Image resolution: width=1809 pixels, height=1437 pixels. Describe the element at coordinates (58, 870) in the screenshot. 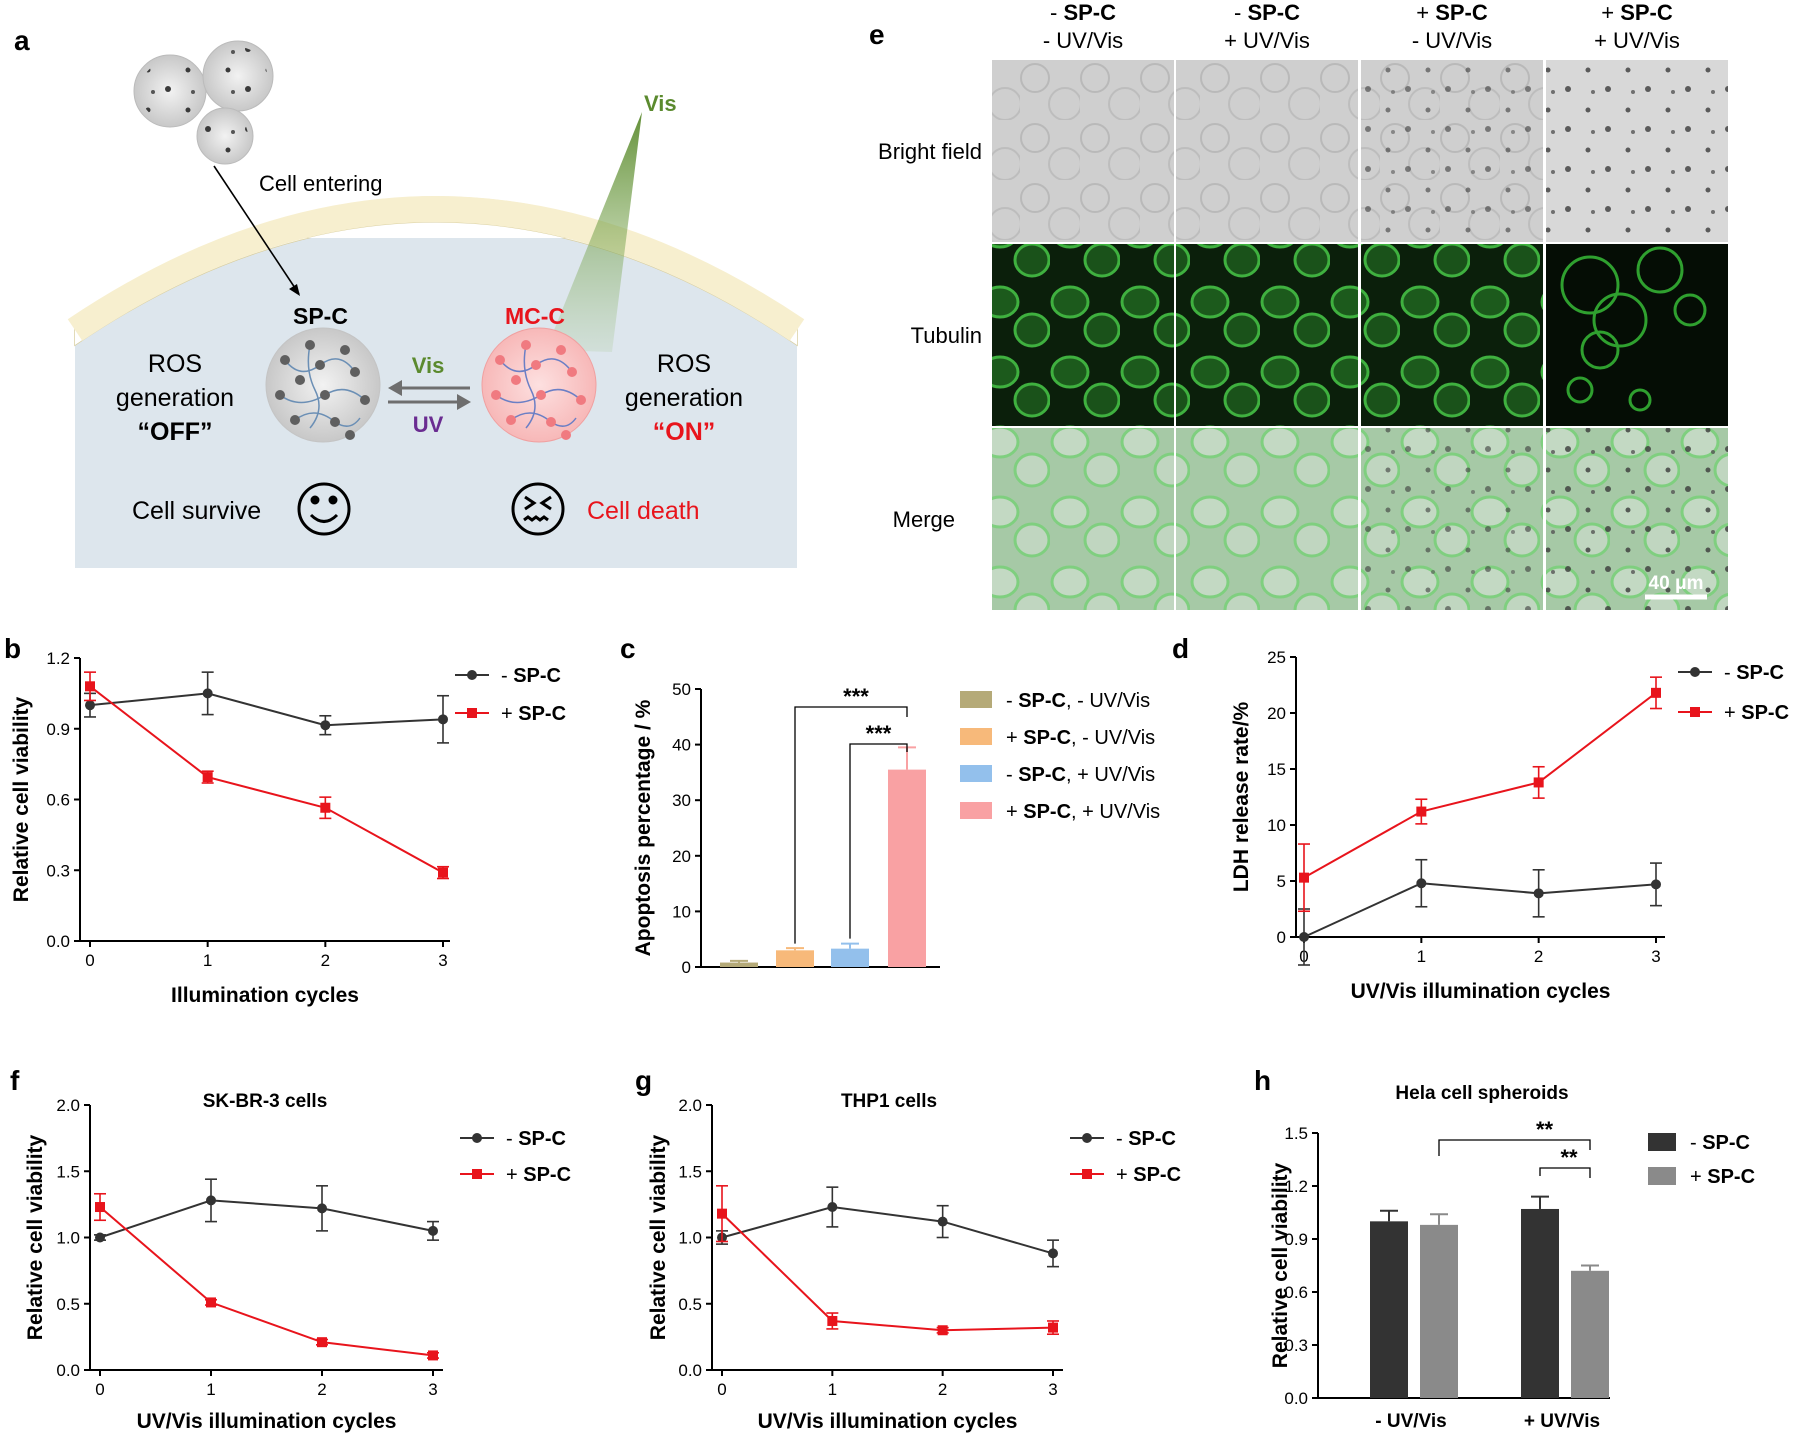

I see `chart-b-y-tick-label: 0.3` at that location.